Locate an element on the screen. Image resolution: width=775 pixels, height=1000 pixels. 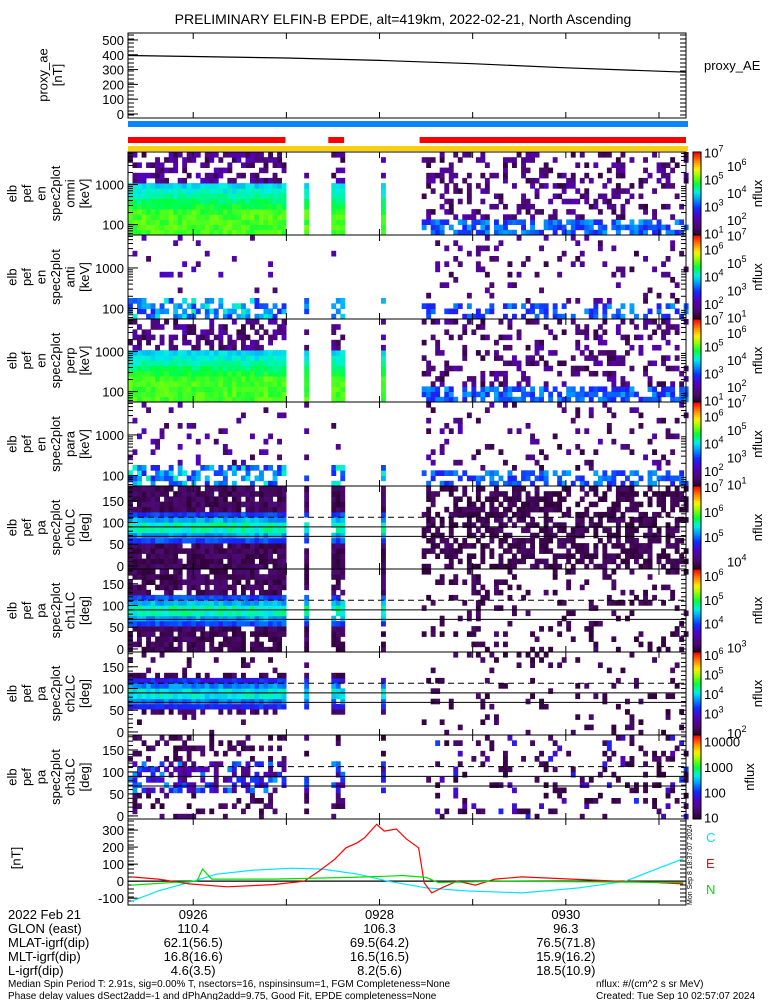
y-tick-label: 100 is located at coordinates (113, 392).